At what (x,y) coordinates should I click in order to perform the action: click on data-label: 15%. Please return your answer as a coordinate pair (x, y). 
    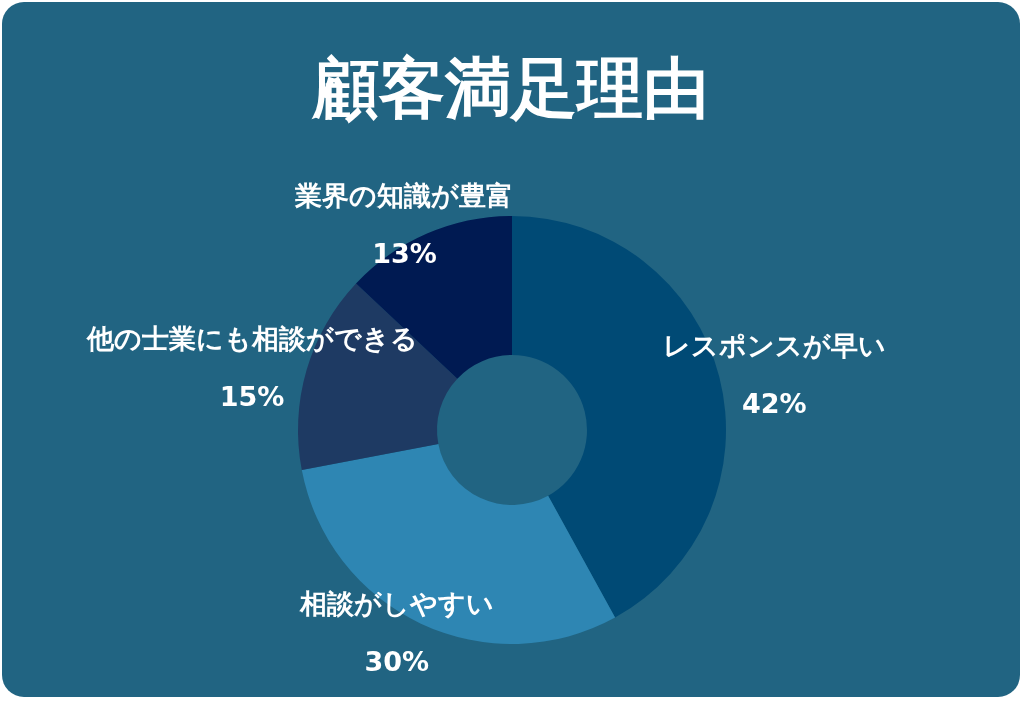
    Looking at the image, I should click on (252, 397).